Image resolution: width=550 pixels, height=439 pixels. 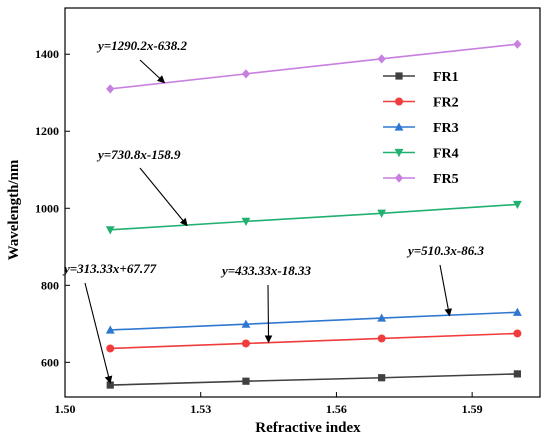 What do you see at coordinates (47, 131) in the screenshot?
I see `y-tick-label: 1200` at bounding box center [47, 131].